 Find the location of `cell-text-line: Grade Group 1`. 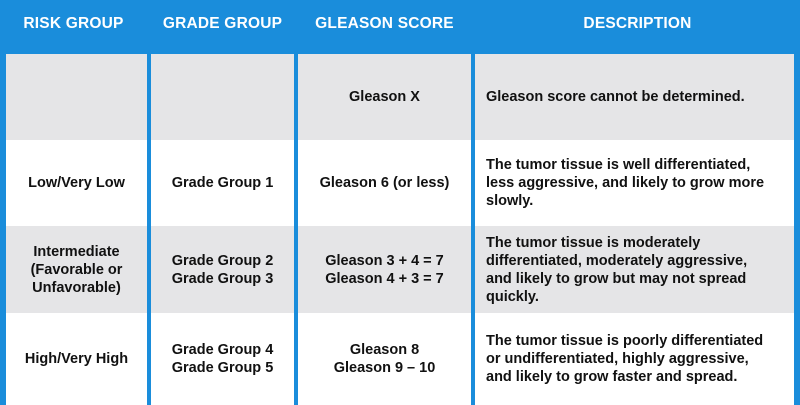

cell-text-line: Grade Group 1 is located at coordinates (222, 183).